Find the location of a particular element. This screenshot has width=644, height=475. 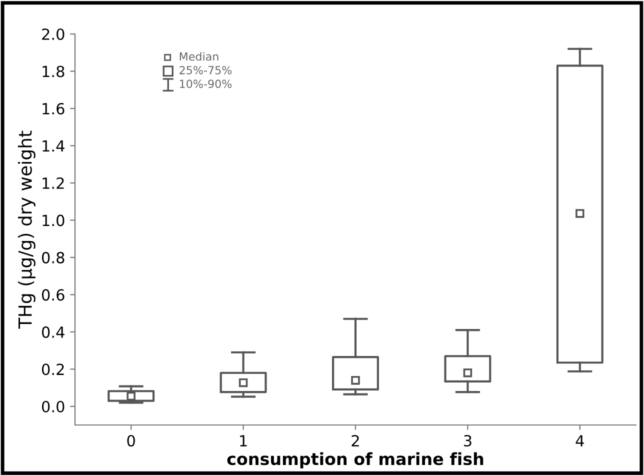

y-tick-label: 0.0 is located at coordinates (53, 406).